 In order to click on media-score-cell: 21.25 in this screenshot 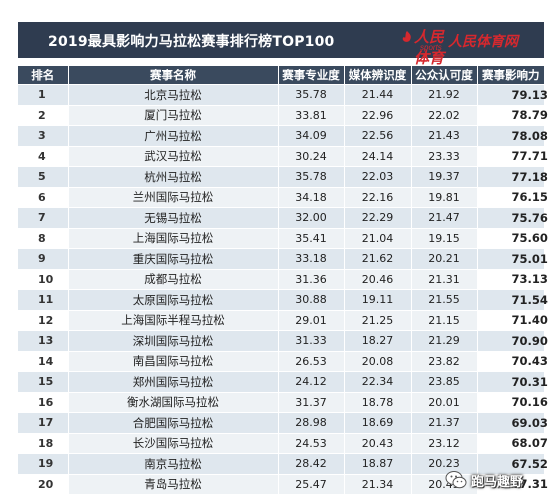, I will do `click(378, 320)`.